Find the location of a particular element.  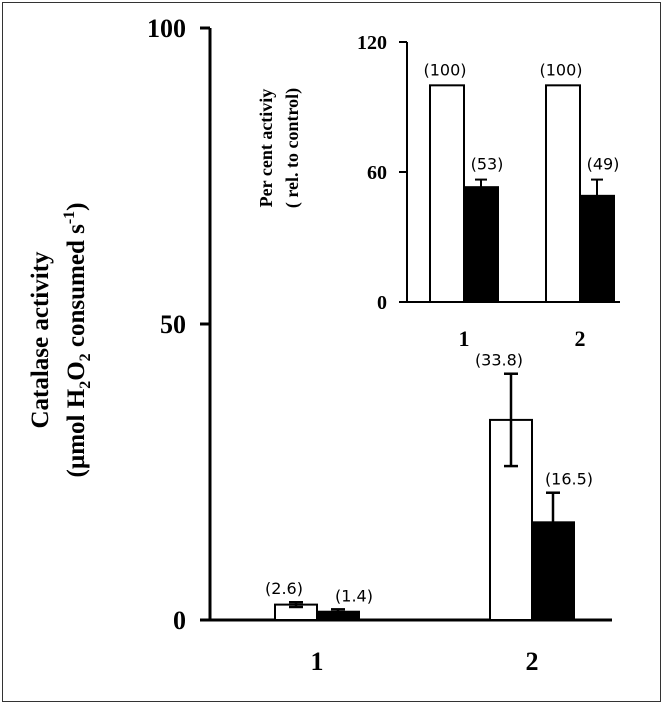

y-label-part: -1 is located at coordinates (69, 217).